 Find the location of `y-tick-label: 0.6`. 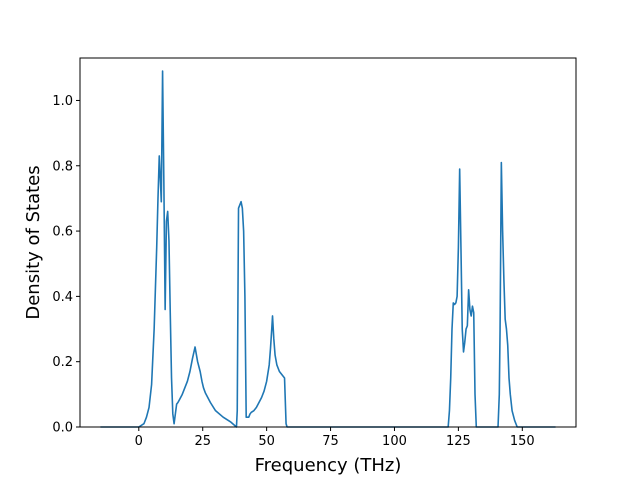

y-tick-label: 0.6 is located at coordinates (62, 232).